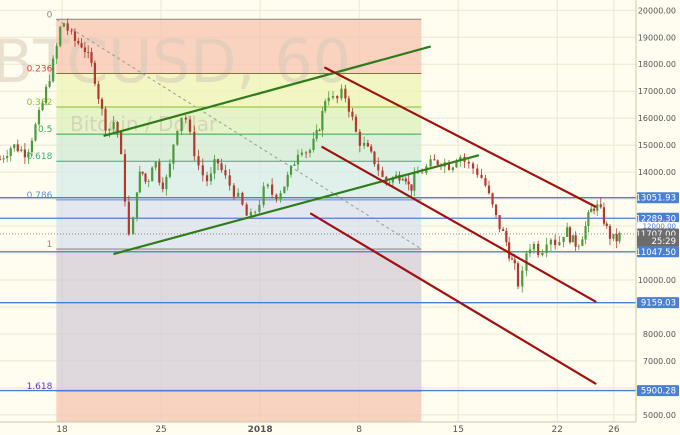 The height and width of the screenshot is (435, 680). Describe the element at coordinates (40, 103) in the screenshot. I see `fibonacci-level-label: 0.382` at that location.